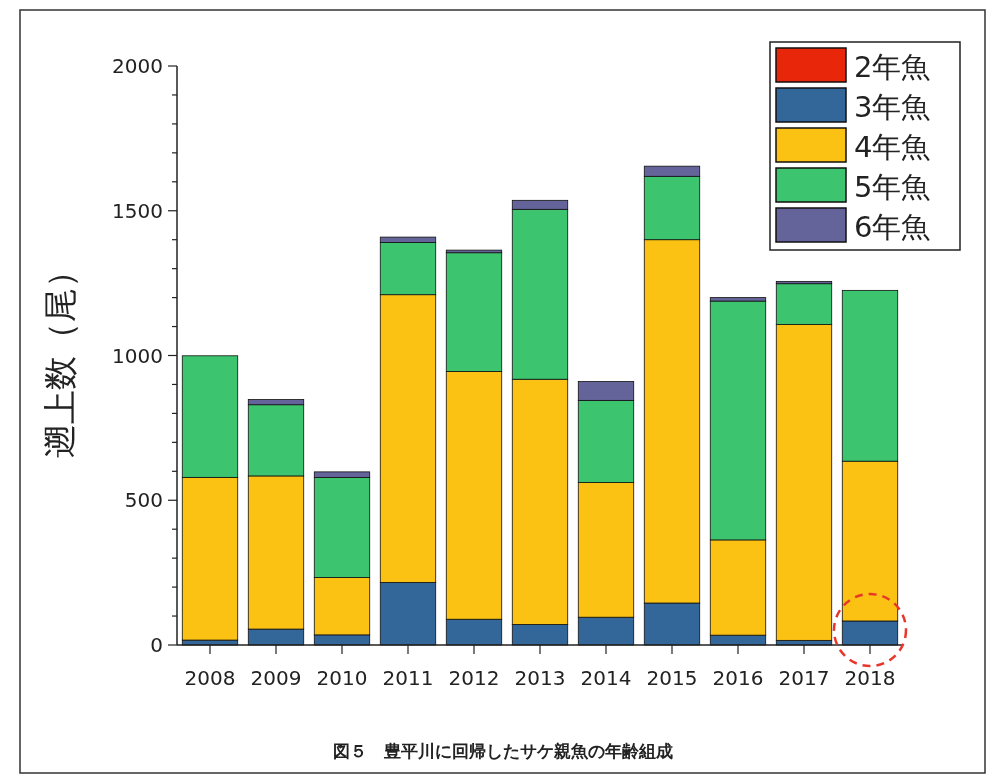 The height and width of the screenshot is (783, 1005). I want to click on y-tick-label: 1500, so click(137, 210).